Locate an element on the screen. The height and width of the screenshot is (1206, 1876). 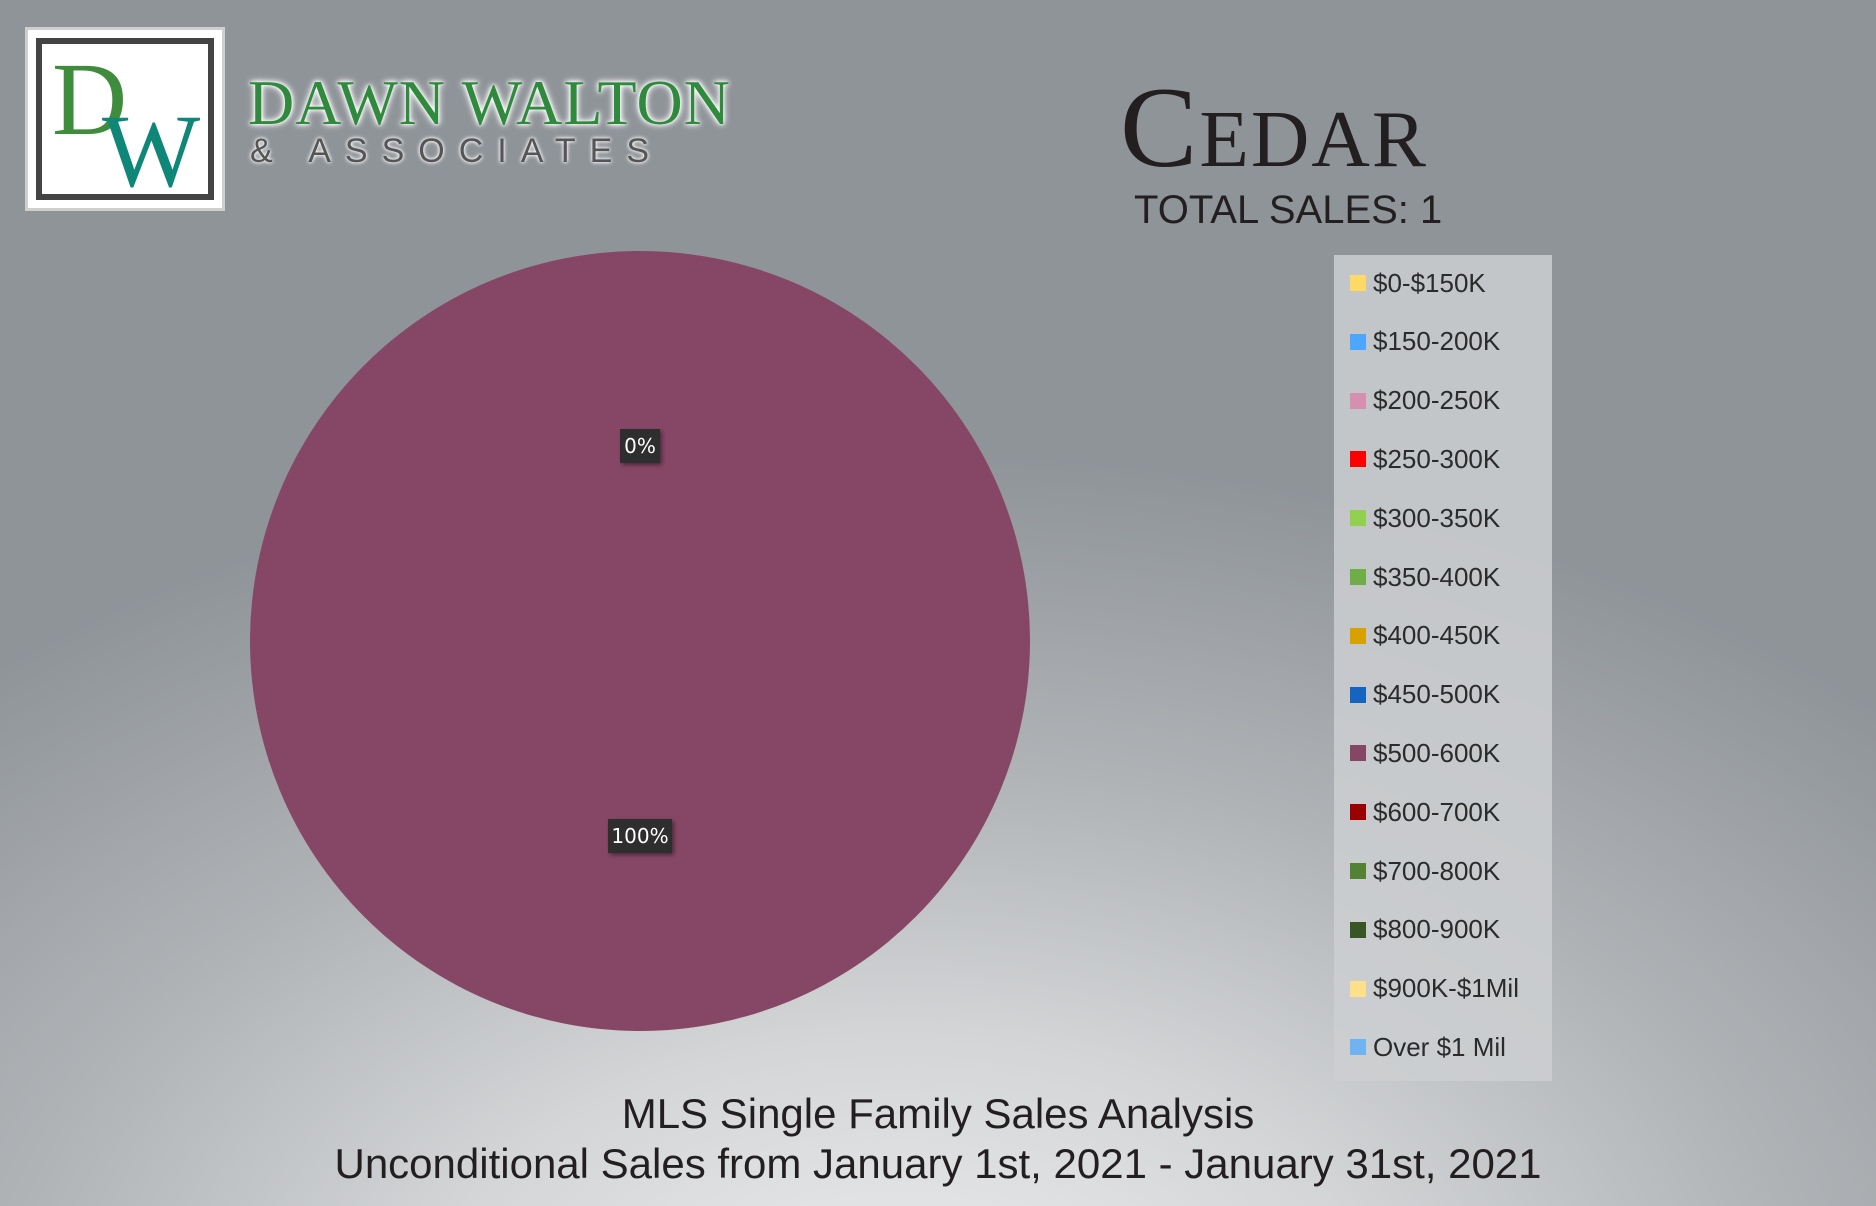
logo-frame: D W is located at coordinates (125, 121).